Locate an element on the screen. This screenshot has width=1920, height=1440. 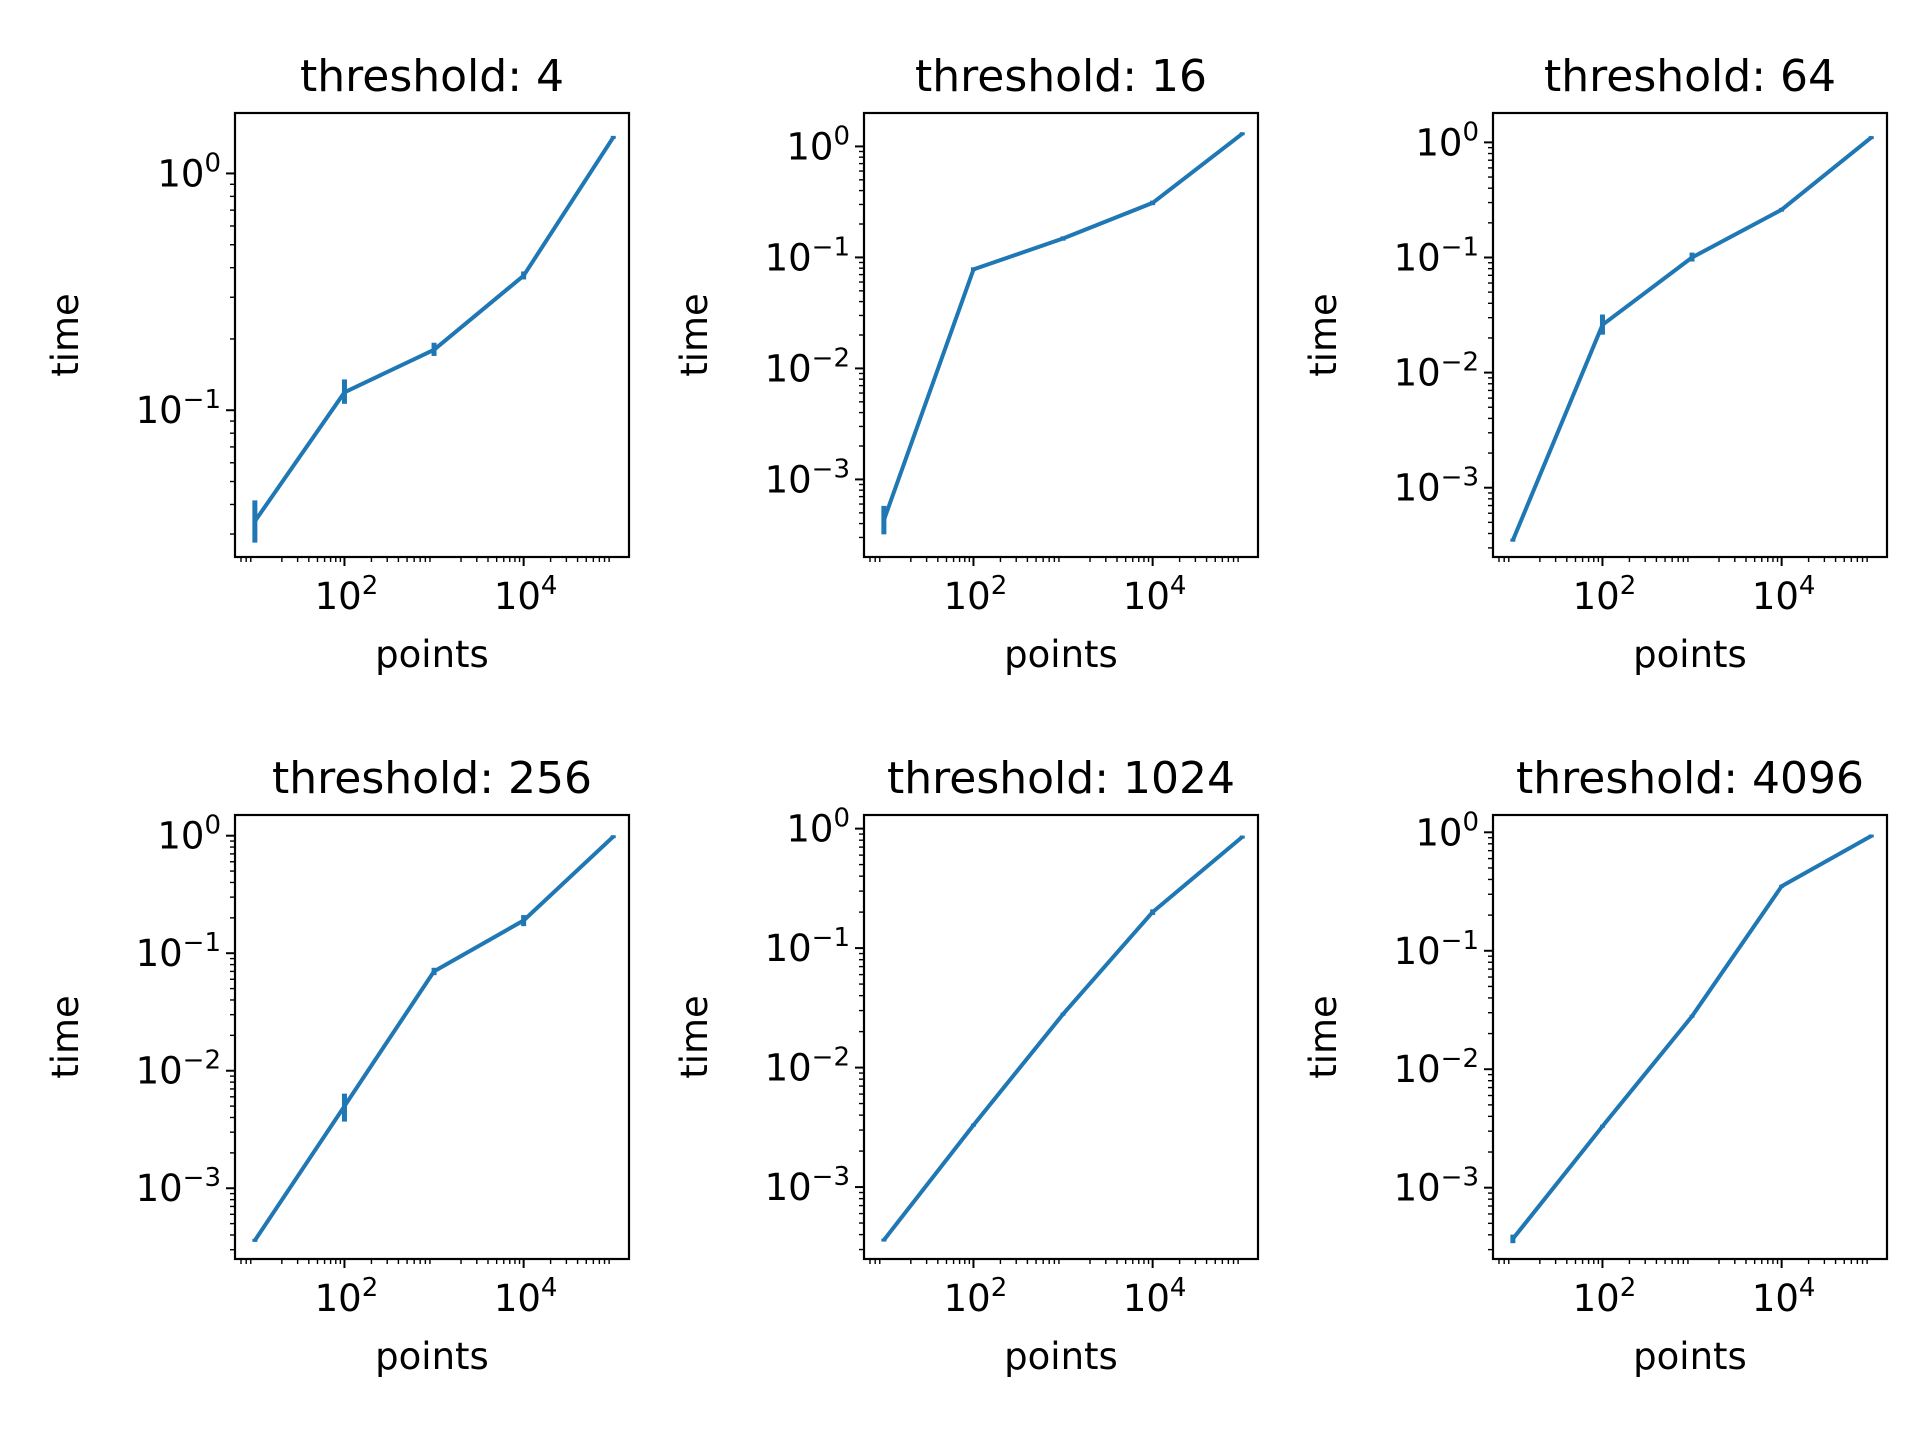
subplot-title: threshold: 1024 is located at coordinates (1061, 778).